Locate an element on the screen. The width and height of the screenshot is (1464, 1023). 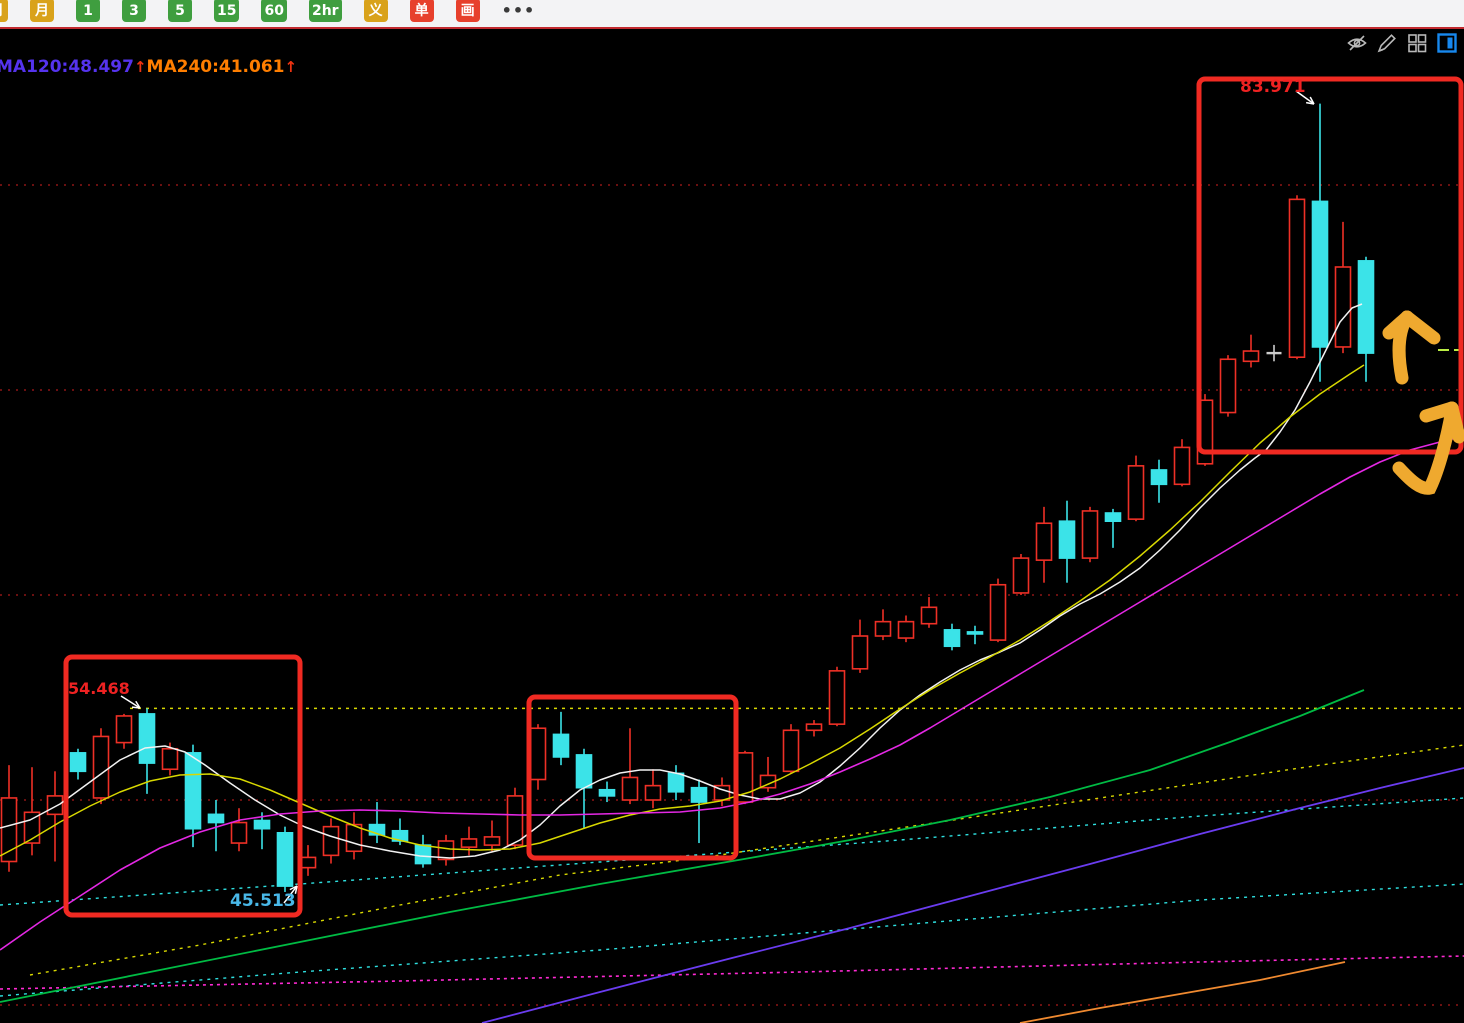
toolbar-button-10: 单 is located at coordinates (421, 11).